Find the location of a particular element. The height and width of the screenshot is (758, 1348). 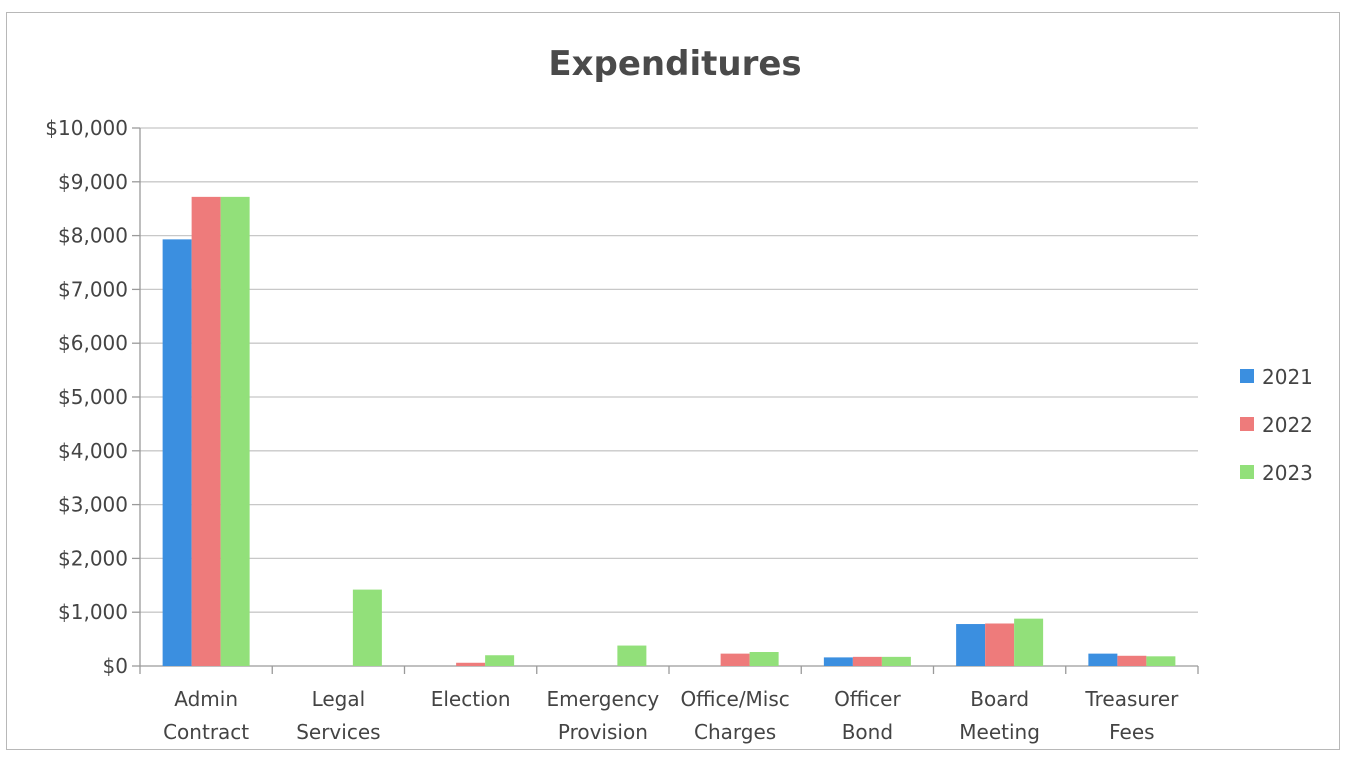

x-tick-label: Treasurer Fees is located at coordinates (1131, 715).